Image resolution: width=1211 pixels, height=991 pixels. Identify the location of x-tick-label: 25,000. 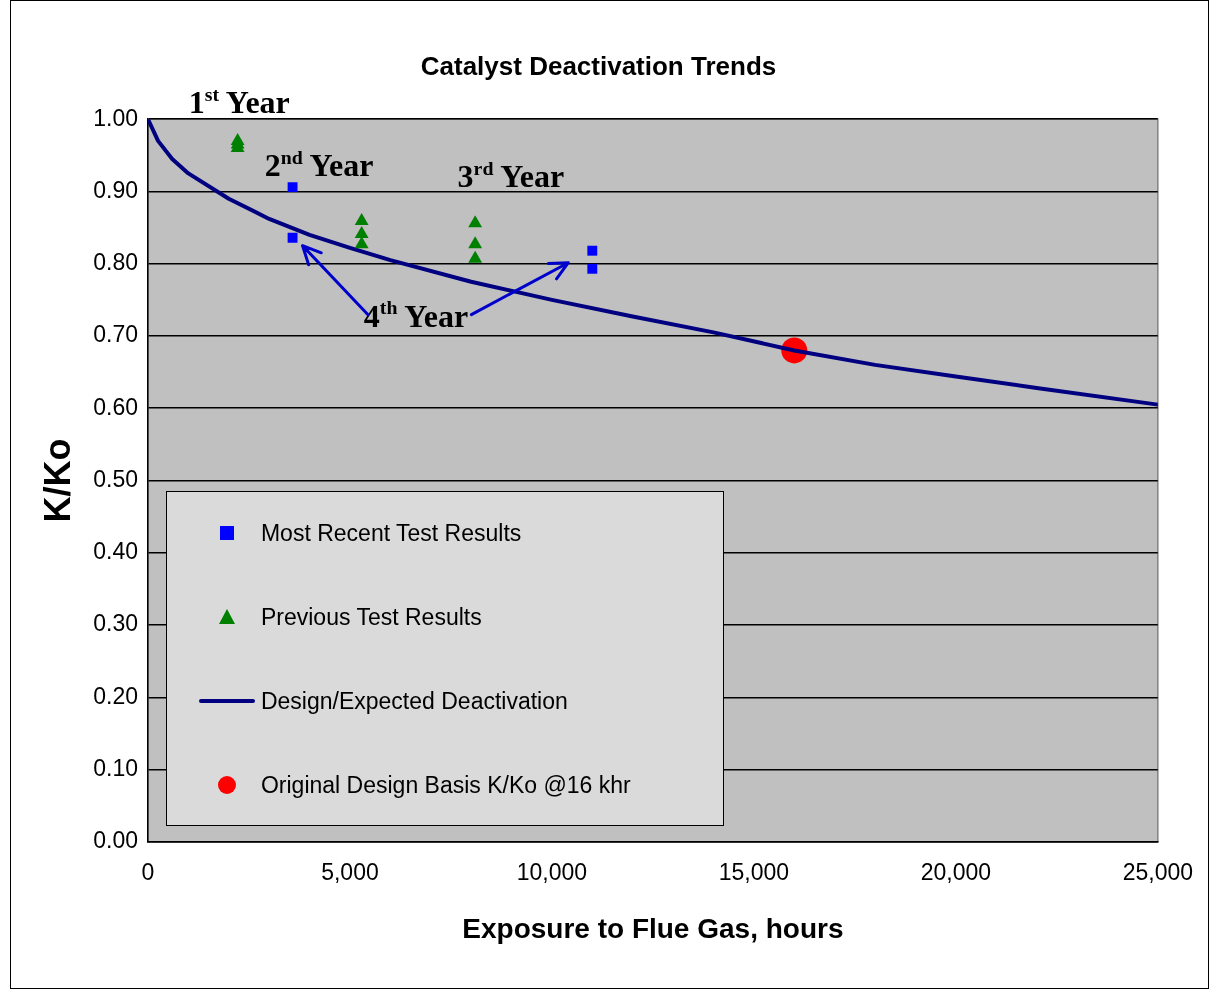
(1158, 871).